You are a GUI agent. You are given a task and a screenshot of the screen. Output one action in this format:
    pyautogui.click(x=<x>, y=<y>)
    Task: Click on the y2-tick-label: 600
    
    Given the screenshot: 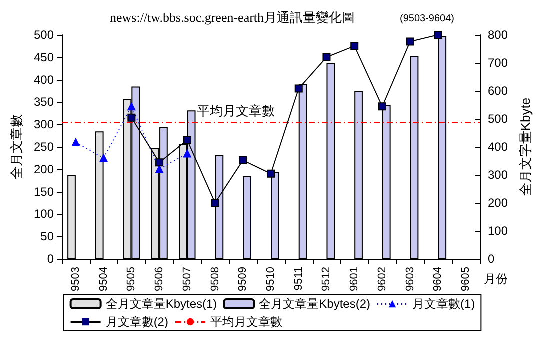 What is the action you would take?
    pyautogui.click(x=498, y=91)
    